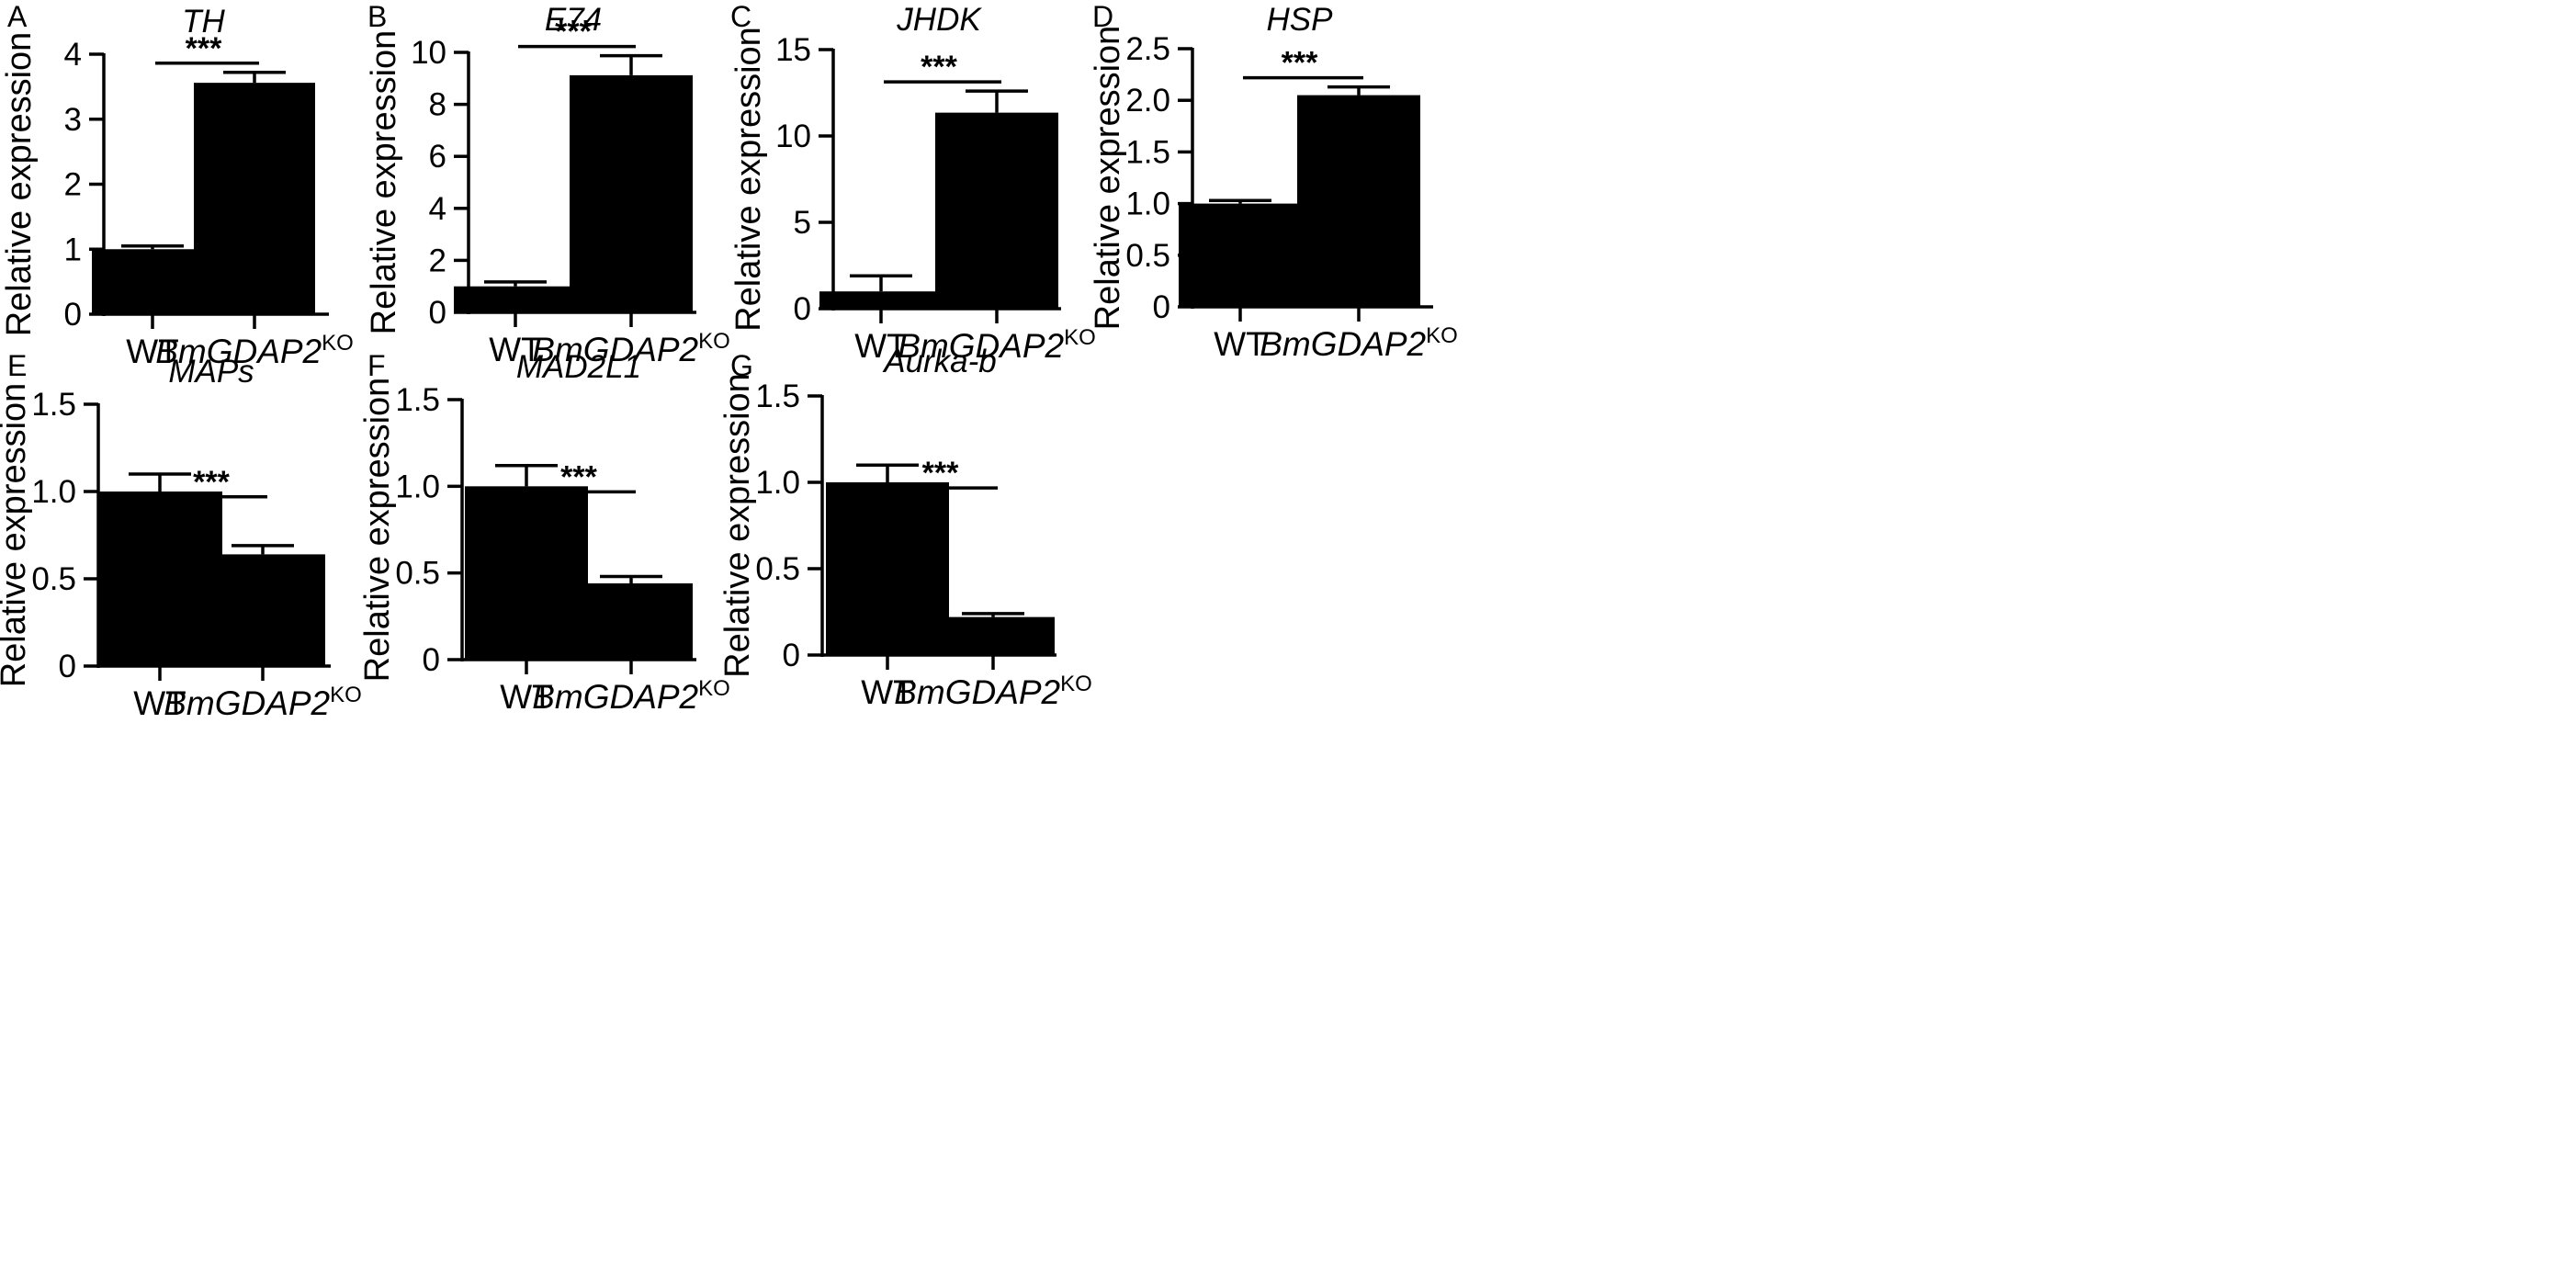 This screenshot has width=2576, height=1277. What do you see at coordinates (73, 120) in the screenshot?
I see `y-tick-label: 3` at bounding box center [73, 120].